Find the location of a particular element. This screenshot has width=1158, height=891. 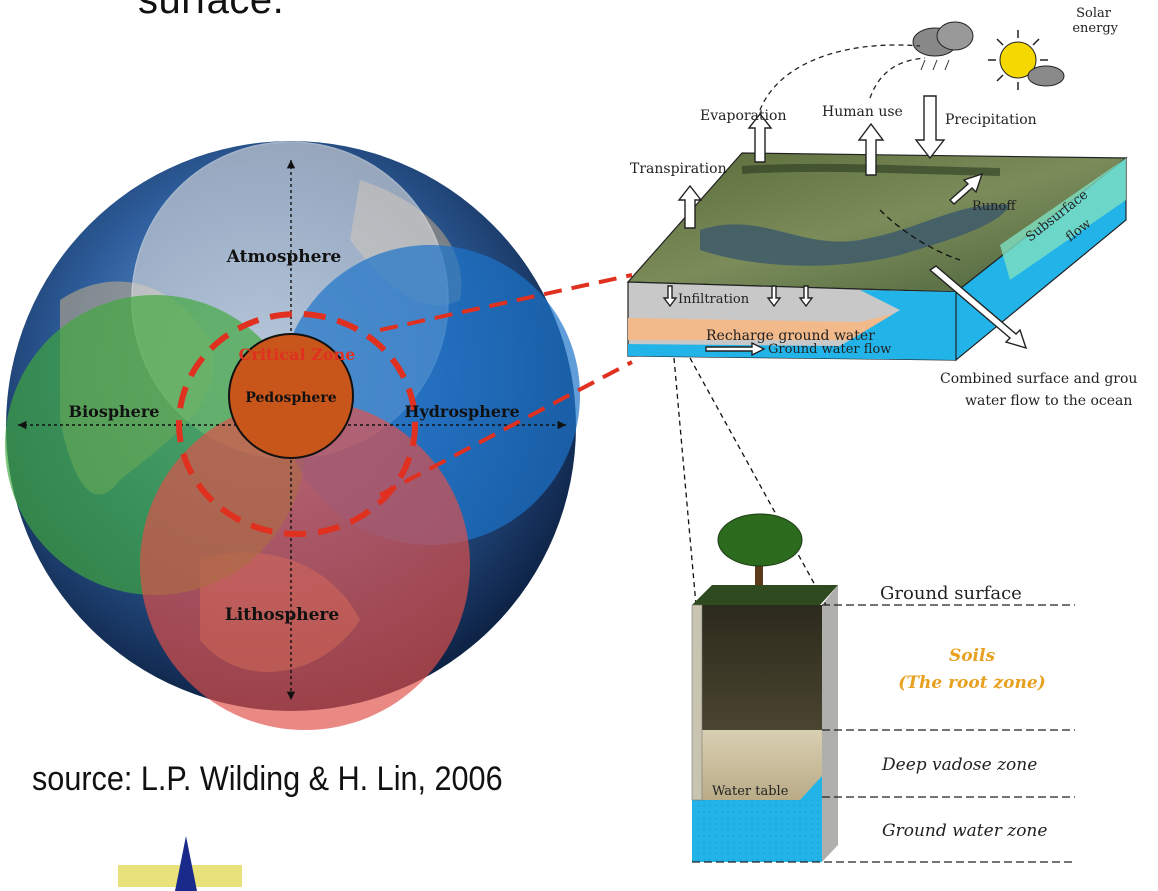

zoom-line-right is located at coordinates (758, 481).